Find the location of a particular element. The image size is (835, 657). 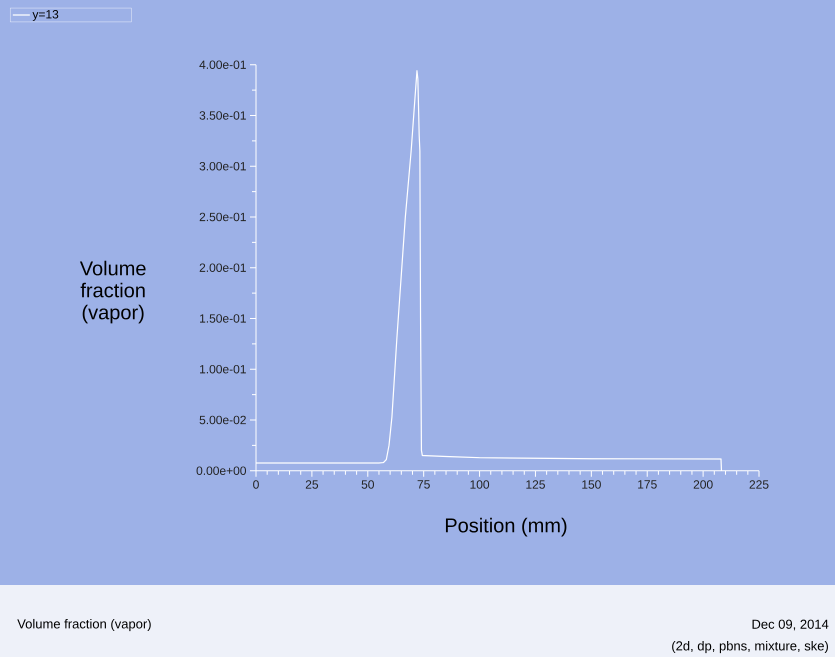

x-tick-label: 100 is located at coordinates (480, 484).